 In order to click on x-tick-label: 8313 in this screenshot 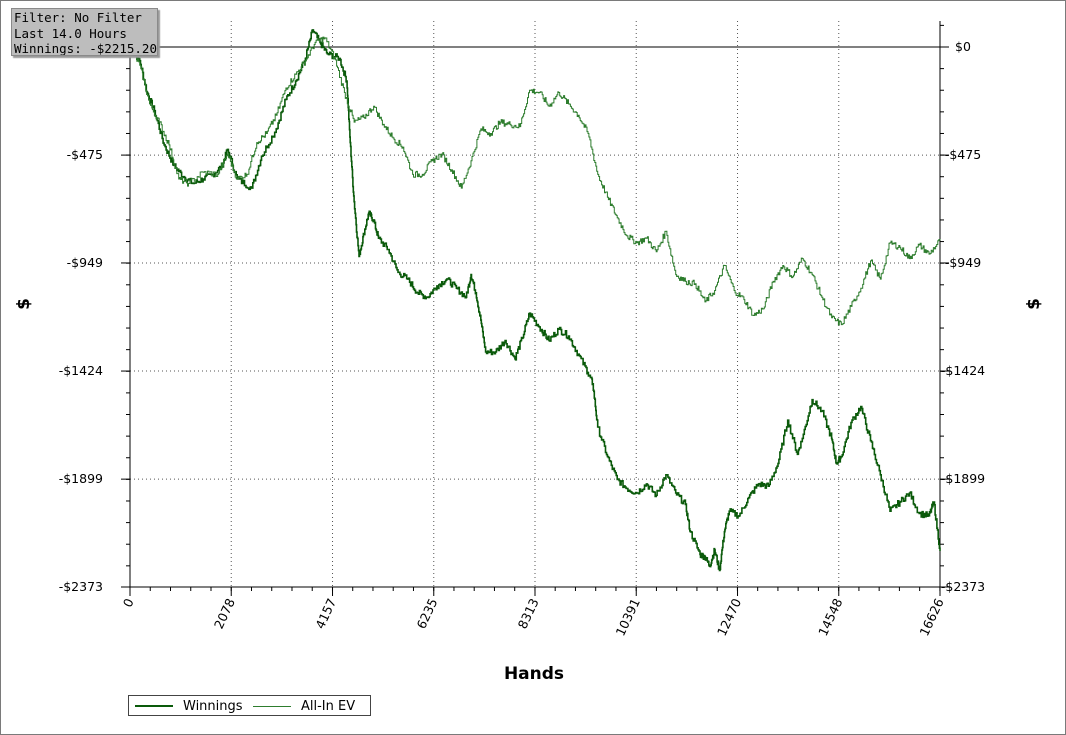, I will do `click(528, 613)`.